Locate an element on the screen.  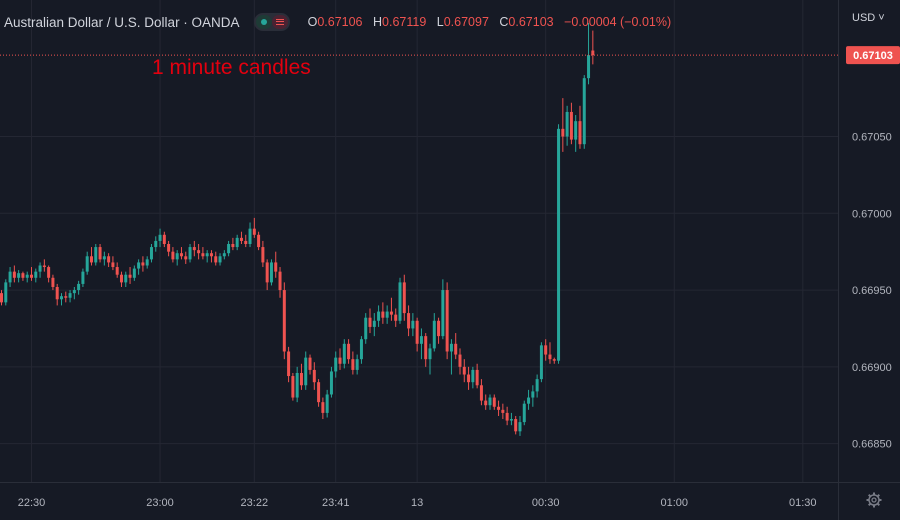
currency-selector: USD ˅ is located at coordinates (868, 18).